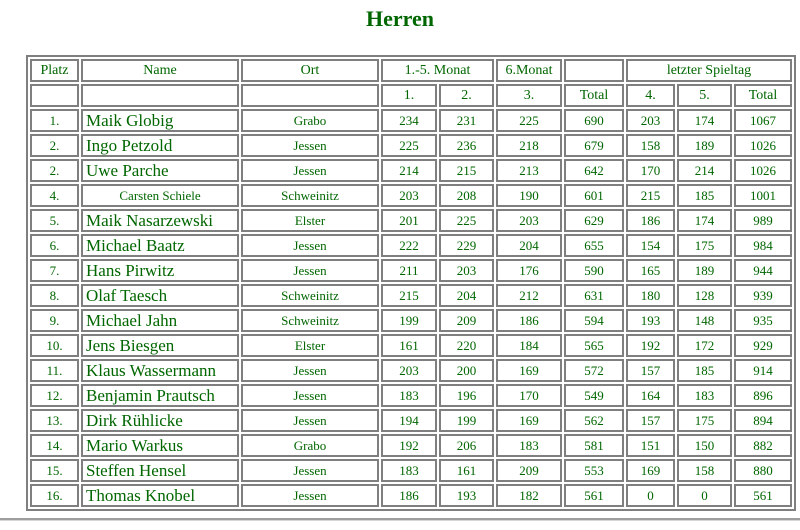 This screenshot has height=530, width=800. What do you see at coordinates (594, 470) in the screenshot?
I see `cell-value: 553` at bounding box center [594, 470].